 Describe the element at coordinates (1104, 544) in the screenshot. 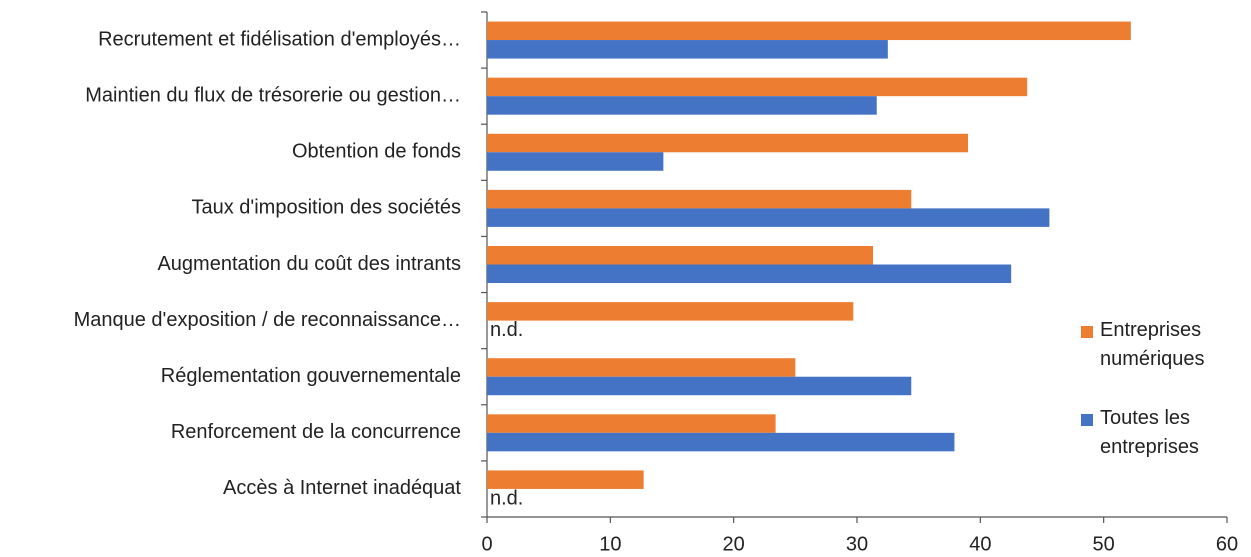

I see `x-tick-label: 50` at that location.